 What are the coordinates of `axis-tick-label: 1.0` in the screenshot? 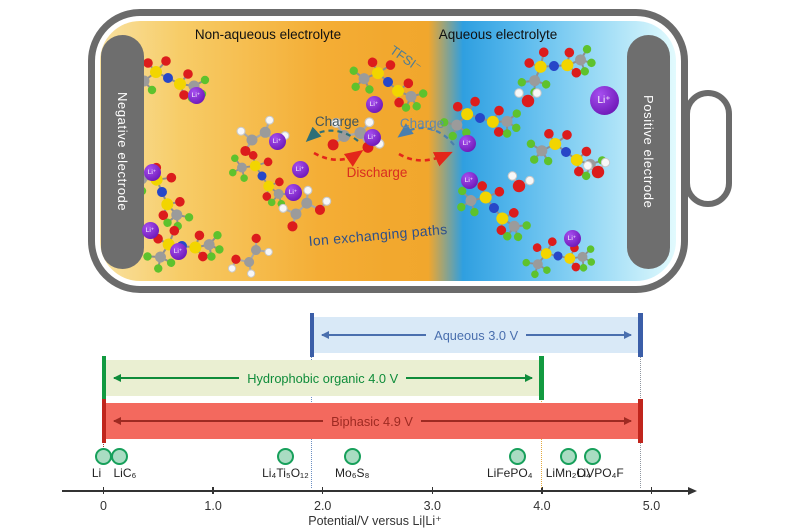 It's located at (213, 506).